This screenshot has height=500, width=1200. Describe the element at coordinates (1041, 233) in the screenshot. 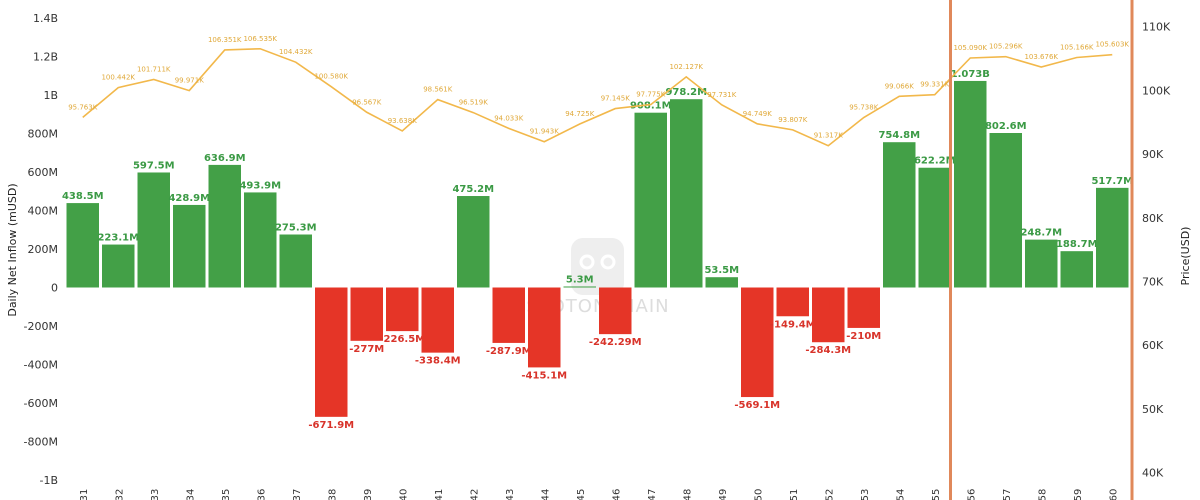

I see `bar-value-label: 248.7M` at that location.